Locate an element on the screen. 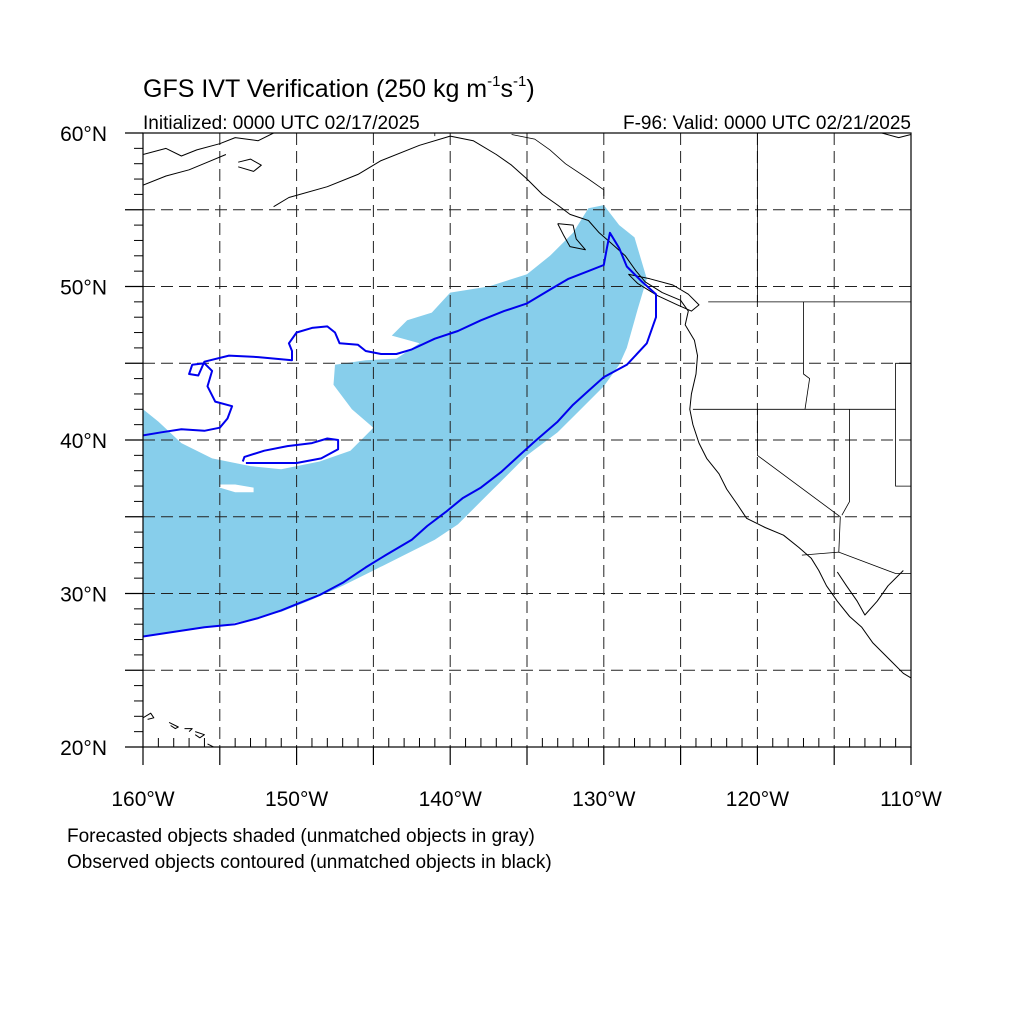  lon-label: 150°W is located at coordinates (296, 799).